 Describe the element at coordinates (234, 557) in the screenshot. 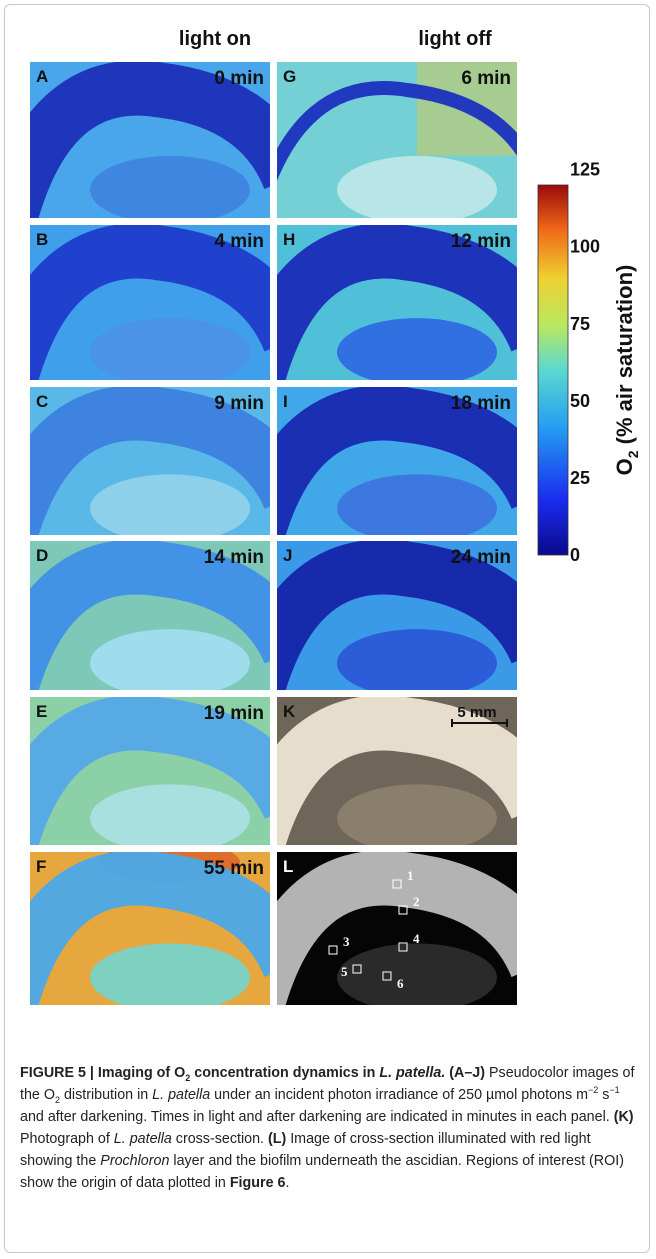

I see `panel-time: 14 min` at that location.